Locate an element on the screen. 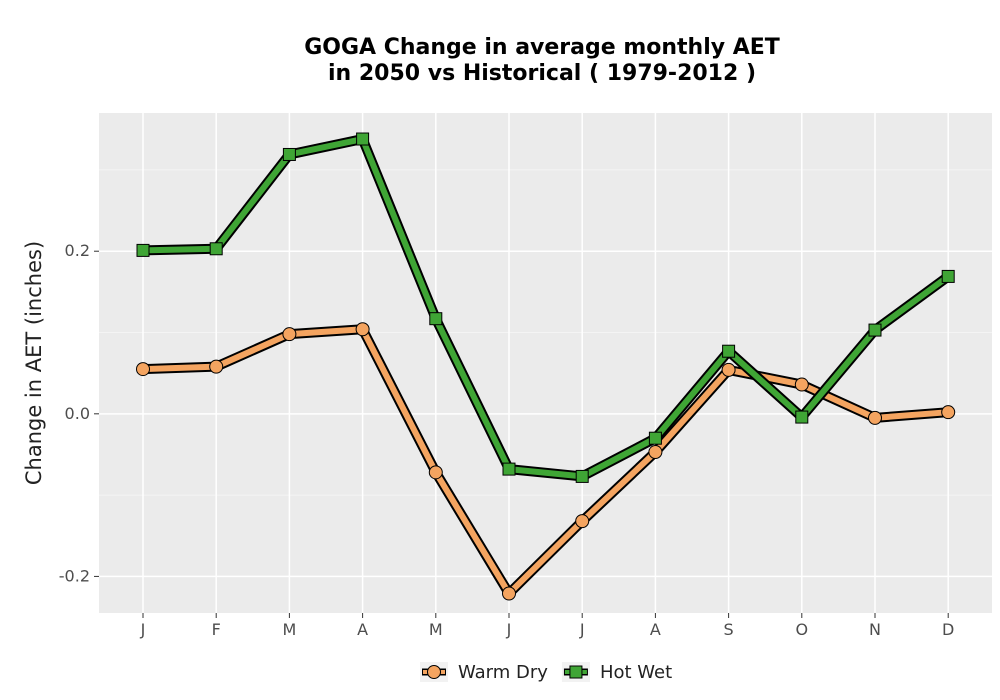 The width and height of the screenshot is (1000, 700). y-axis-ticks: -0.2 0.0 0.2 is located at coordinates (79, 413).